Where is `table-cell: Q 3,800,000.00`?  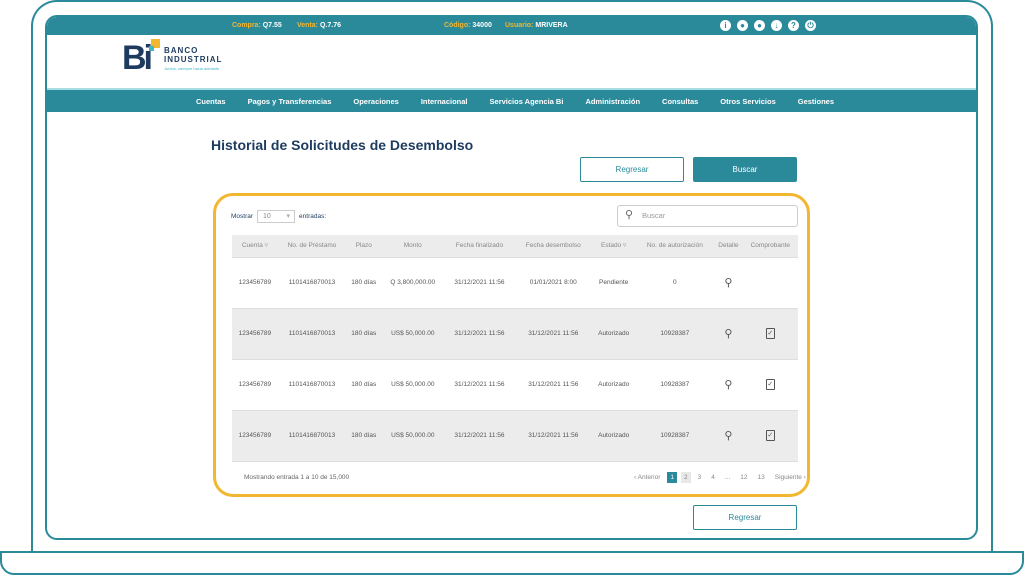 table-cell: Q 3,800,000.00 is located at coordinates (413, 283).